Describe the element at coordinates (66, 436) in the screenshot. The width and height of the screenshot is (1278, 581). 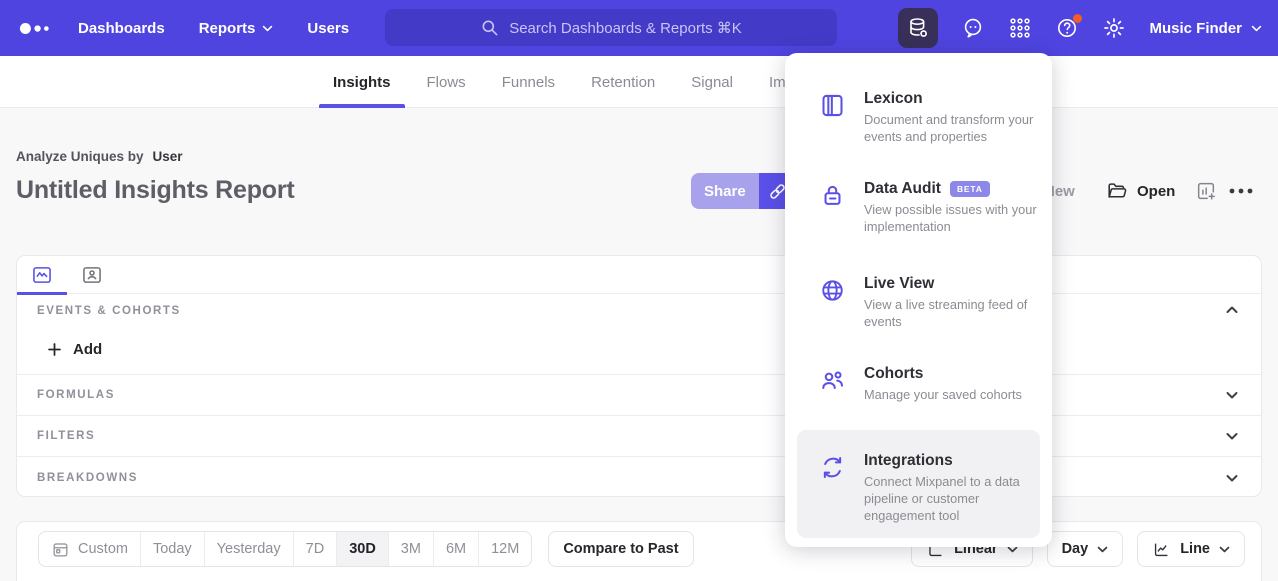
I see `filters-header: FILTERS` at that location.